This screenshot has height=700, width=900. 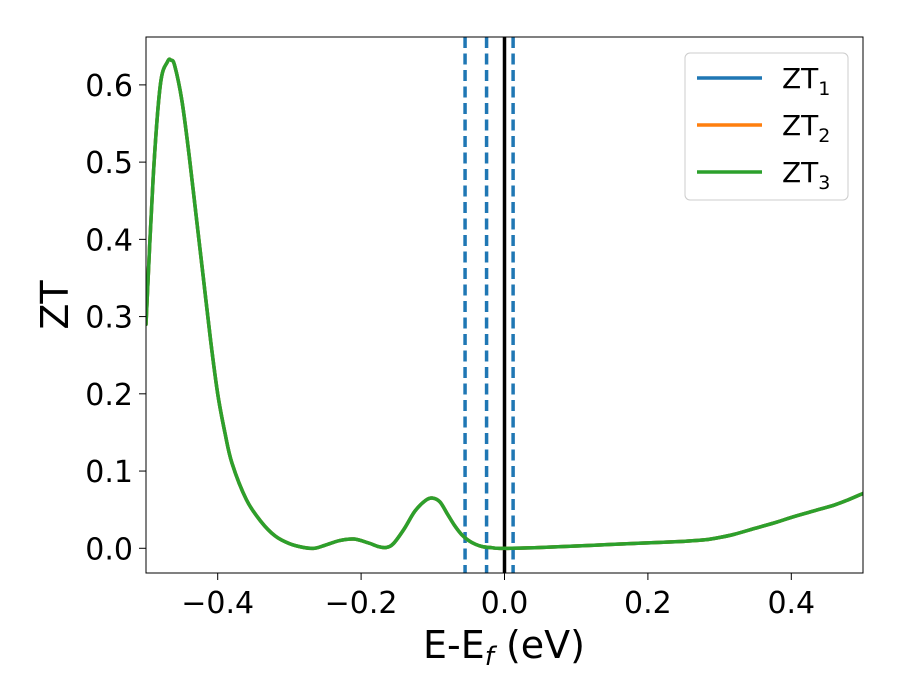 I want to click on legend-entry-zt3: ZT3, so click(x=763, y=175).